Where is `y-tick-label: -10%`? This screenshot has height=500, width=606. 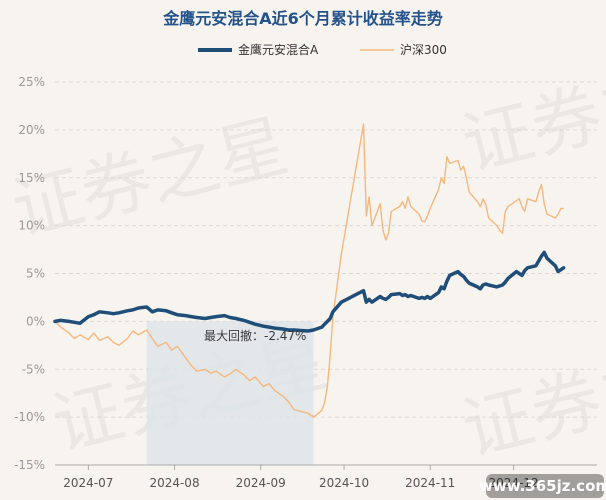 y-tick-label: -10% is located at coordinates (29, 417).